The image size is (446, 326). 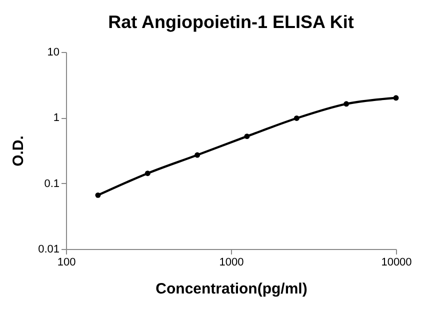 What do you see at coordinates (53, 52) in the screenshot?
I see `y-tick-label: 10` at bounding box center [53, 52].